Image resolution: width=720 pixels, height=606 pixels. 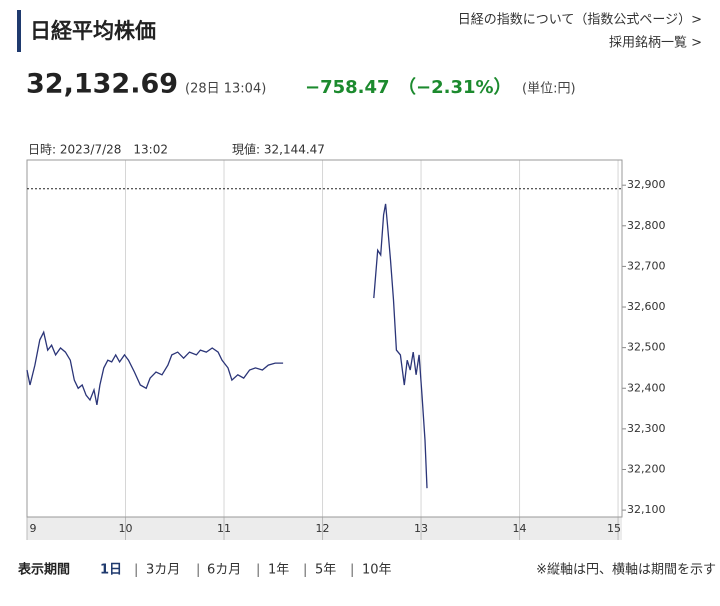 What do you see at coordinates (549, 89) in the screenshot?
I see `unit: (単位:円)` at bounding box center [549, 89].